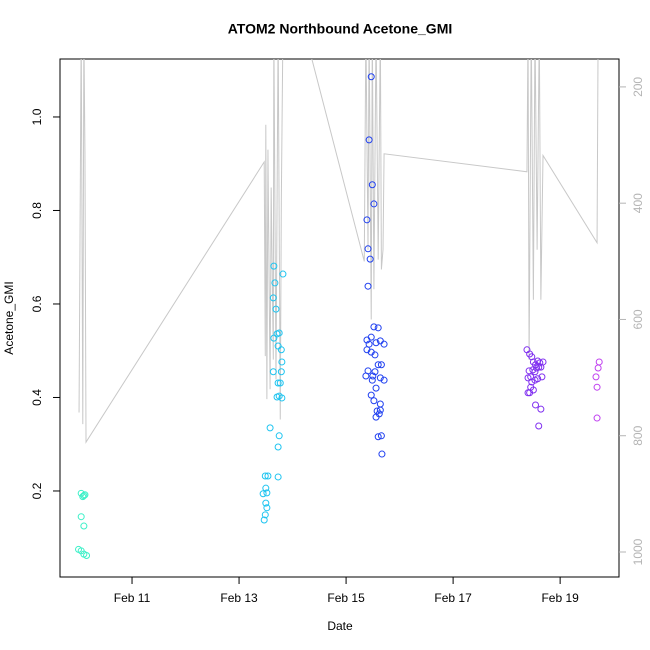  What do you see at coordinates (346, 598) in the screenshot?
I see `x-tick-label: Feb 15` at bounding box center [346, 598].